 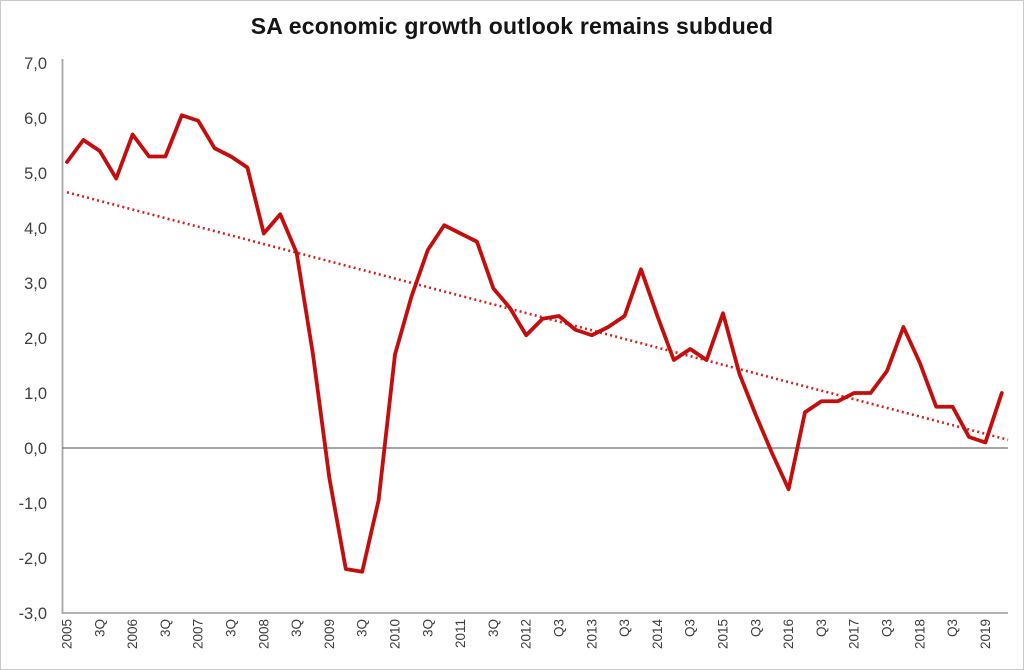 I want to click on x-axis-tick-label: 2007, so click(x=198, y=634).